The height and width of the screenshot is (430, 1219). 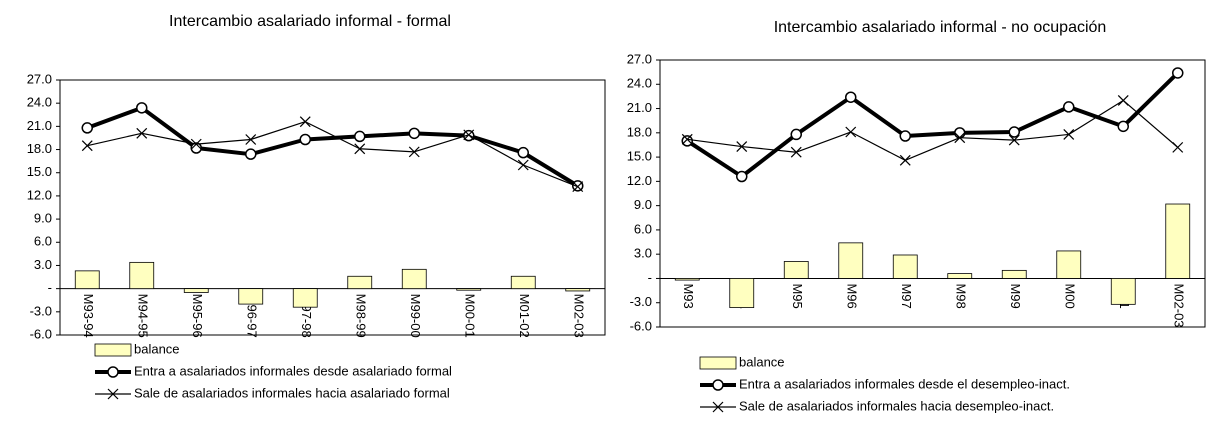 What do you see at coordinates (643, 253) in the screenshot?
I see `y-tick-label: 3.0` at bounding box center [643, 253].